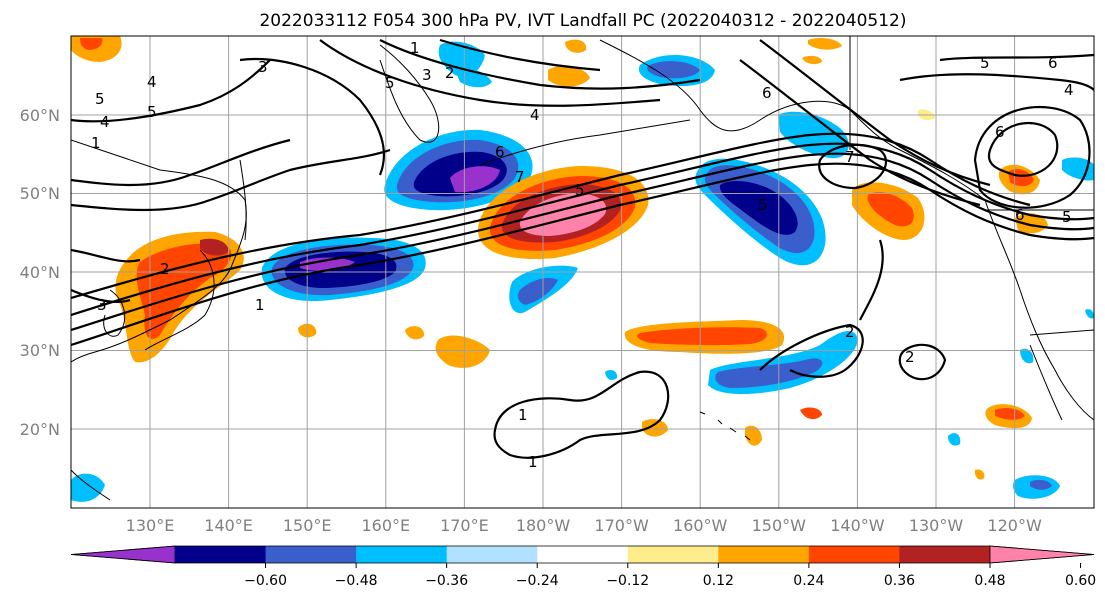 This screenshot has height=601, width=1105. I want to click on anomaly-negative-hawaii-w, so click(954, 439).